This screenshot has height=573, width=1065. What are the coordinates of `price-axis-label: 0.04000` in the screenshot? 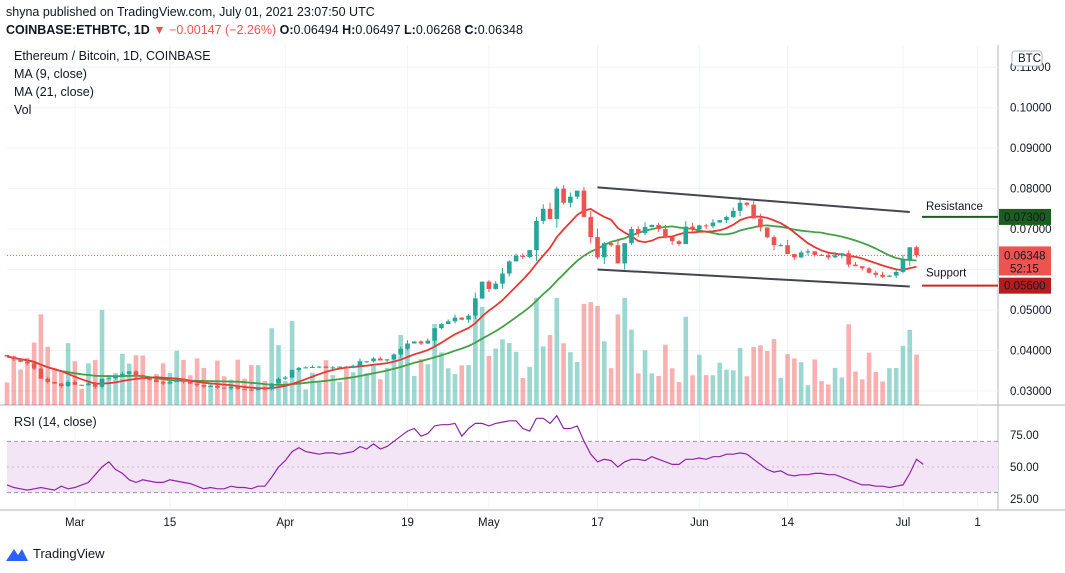 It's located at (1031, 351).